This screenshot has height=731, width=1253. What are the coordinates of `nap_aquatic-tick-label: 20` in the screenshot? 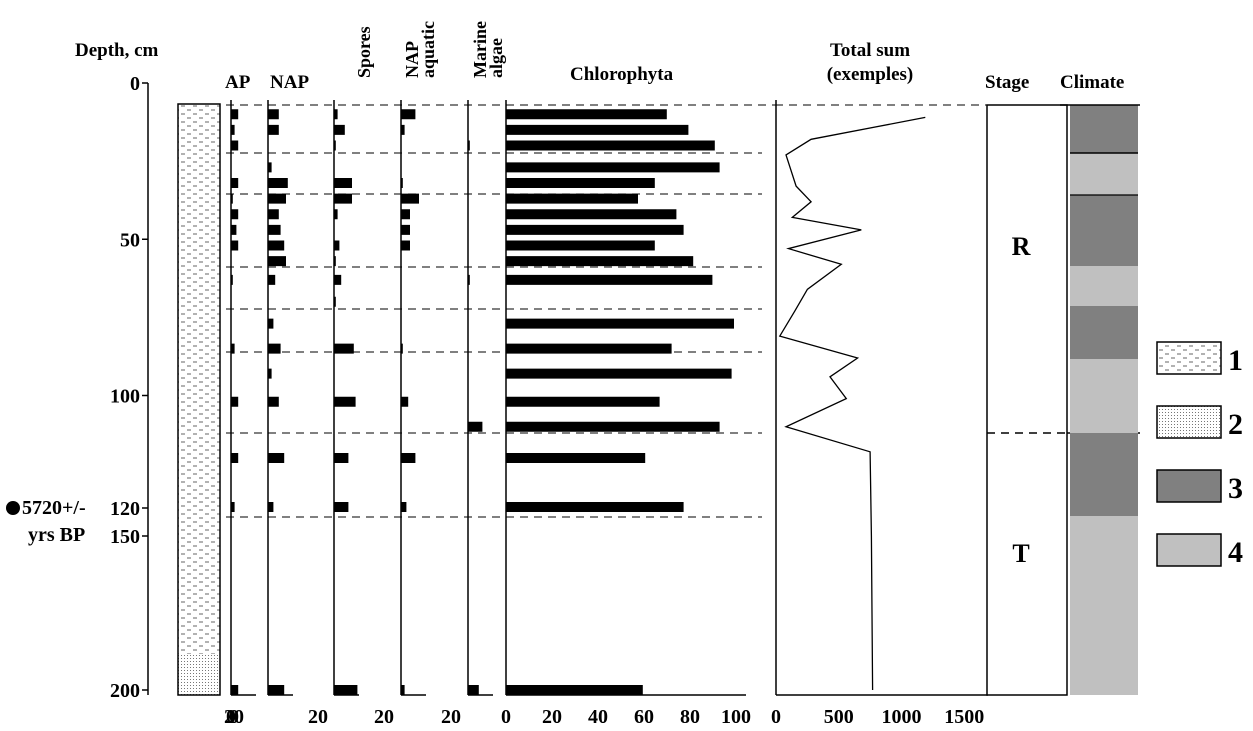 It's located at (451, 717).